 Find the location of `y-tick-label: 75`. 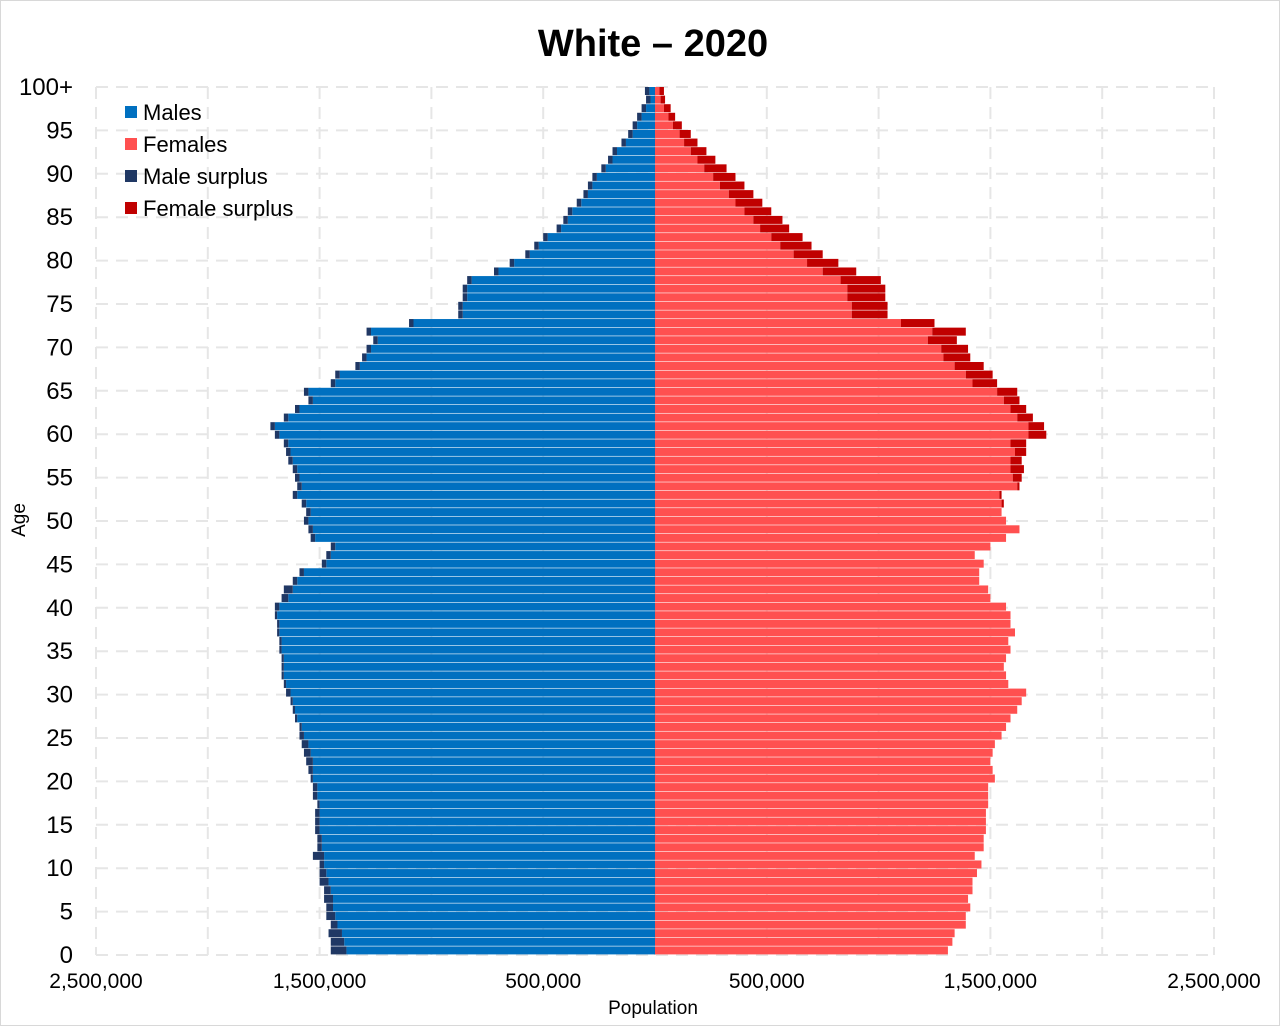

y-tick-label: 75 is located at coordinates (59, 304).